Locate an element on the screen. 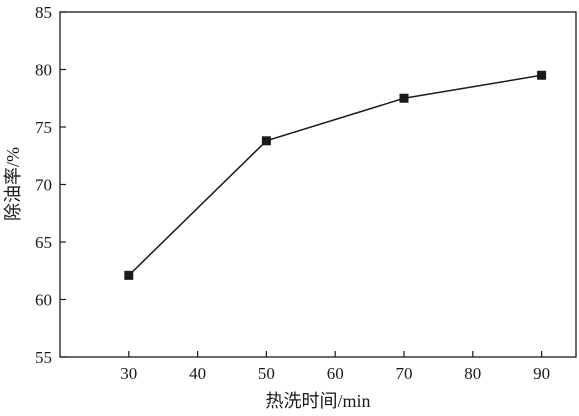 This screenshot has width=579, height=416. y-tick-label: 55 is located at coordinates (43, 357).